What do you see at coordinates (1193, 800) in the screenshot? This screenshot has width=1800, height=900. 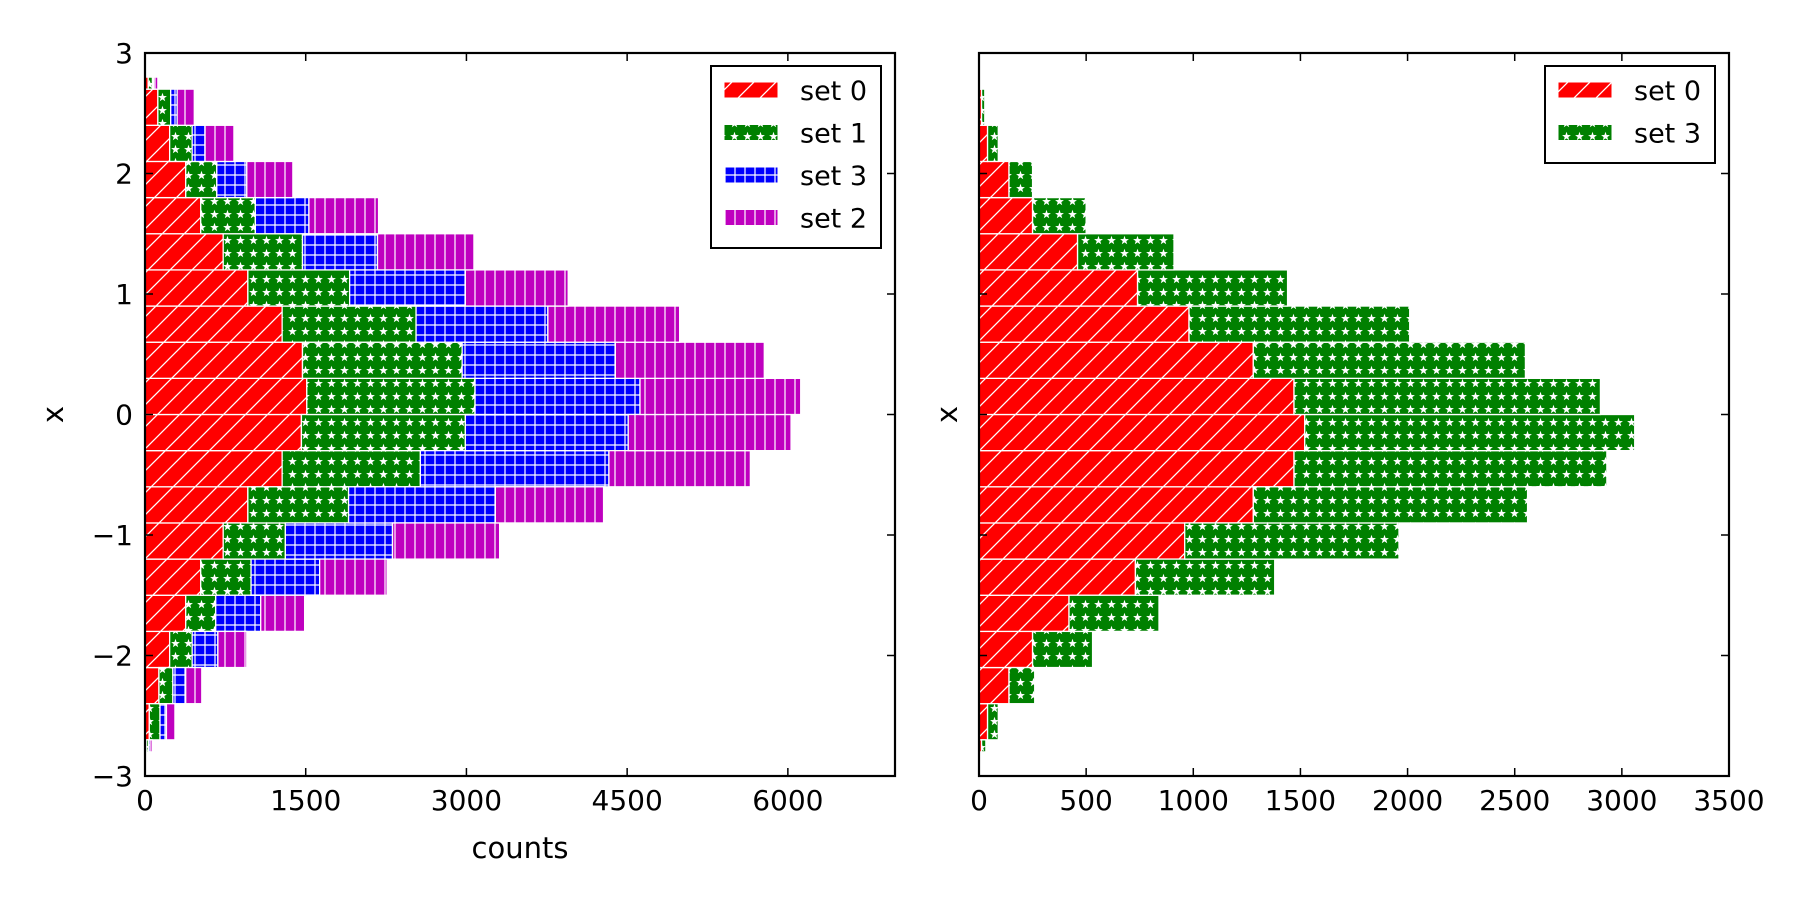 I see `x-tick-label: 1000` at bounding box center [1193, 800].